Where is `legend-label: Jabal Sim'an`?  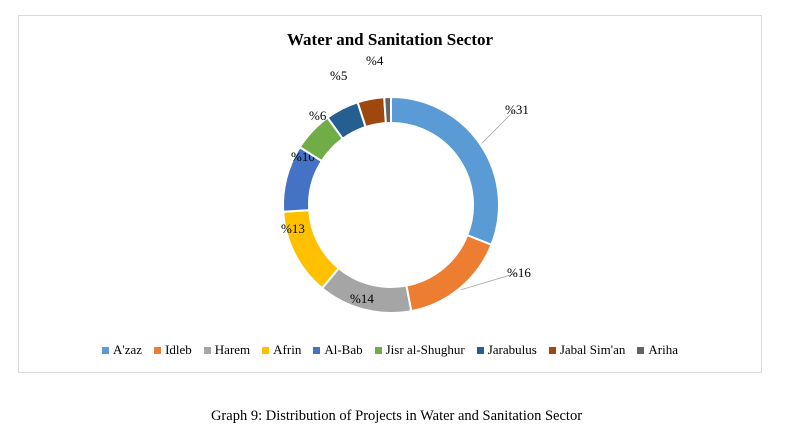
legend-label: Jabal Sim'an is located at coordinates (592, 349).